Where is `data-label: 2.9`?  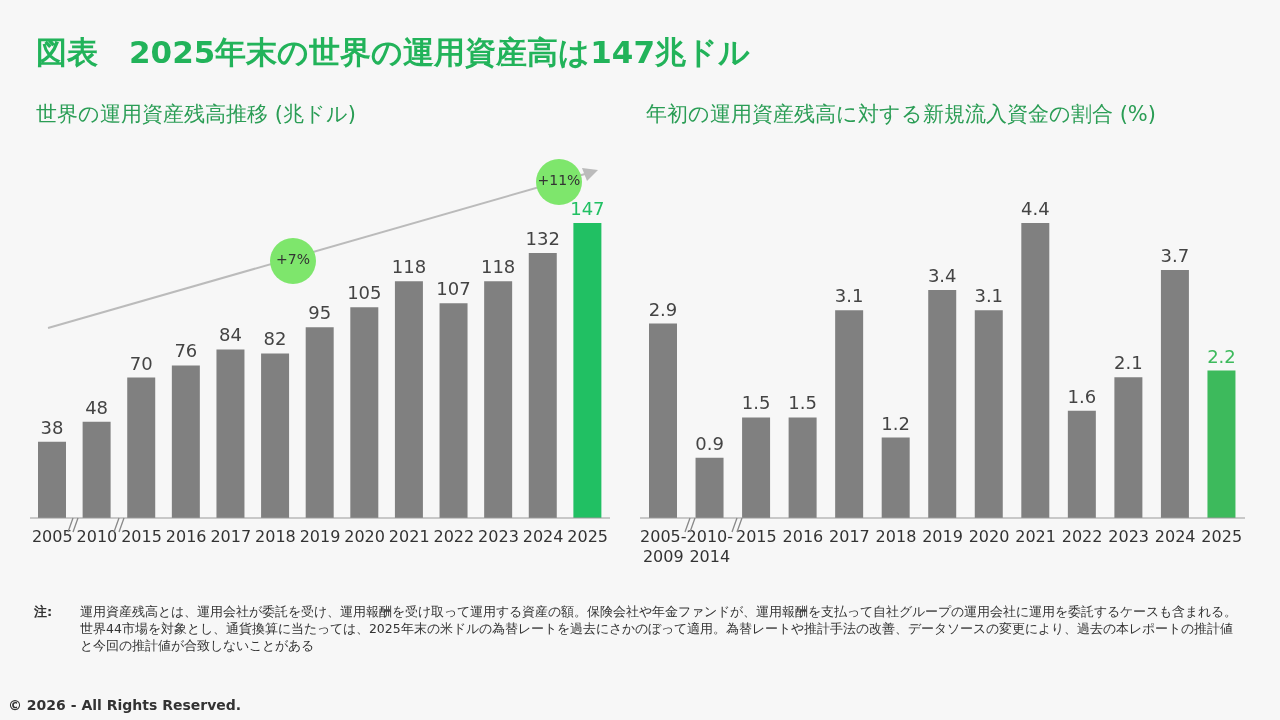 data-label: 2.9 is located at coordinates (663, 309).